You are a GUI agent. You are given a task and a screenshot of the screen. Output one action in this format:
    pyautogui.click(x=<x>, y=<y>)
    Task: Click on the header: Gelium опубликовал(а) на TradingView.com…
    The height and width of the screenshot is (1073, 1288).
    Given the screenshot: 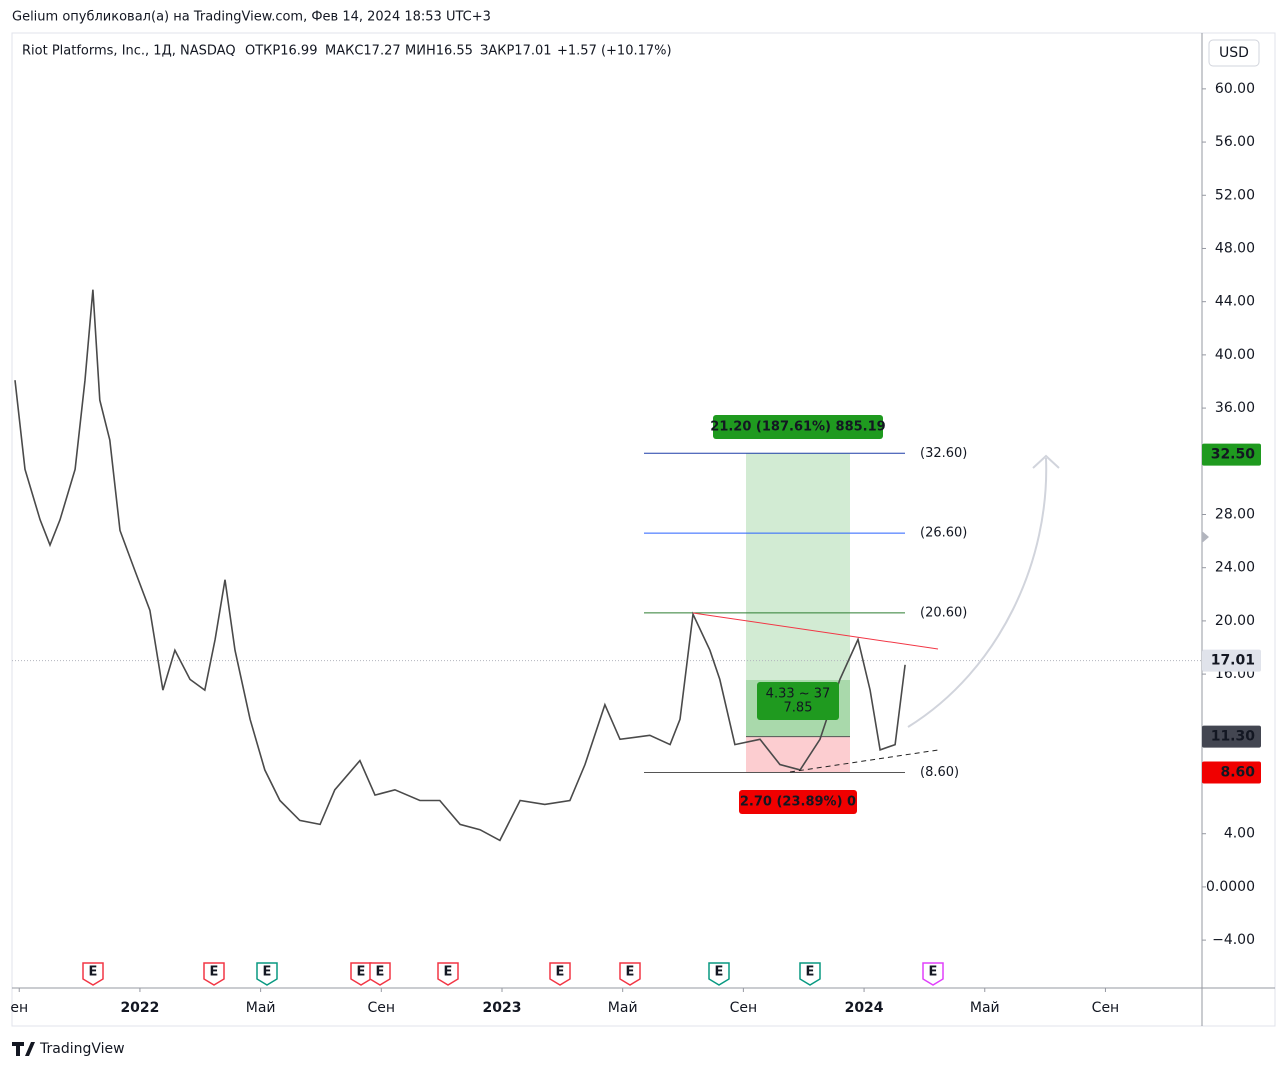 What is the action you would take?
    pyautogui.click(x=251, y=17)
    